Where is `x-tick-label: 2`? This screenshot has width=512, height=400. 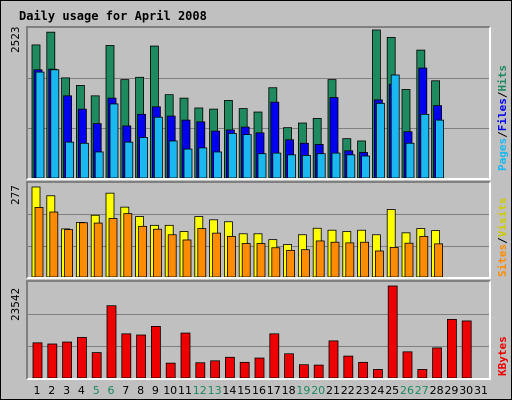
x-tick-label: 2 is located at coordinates (51, 390).